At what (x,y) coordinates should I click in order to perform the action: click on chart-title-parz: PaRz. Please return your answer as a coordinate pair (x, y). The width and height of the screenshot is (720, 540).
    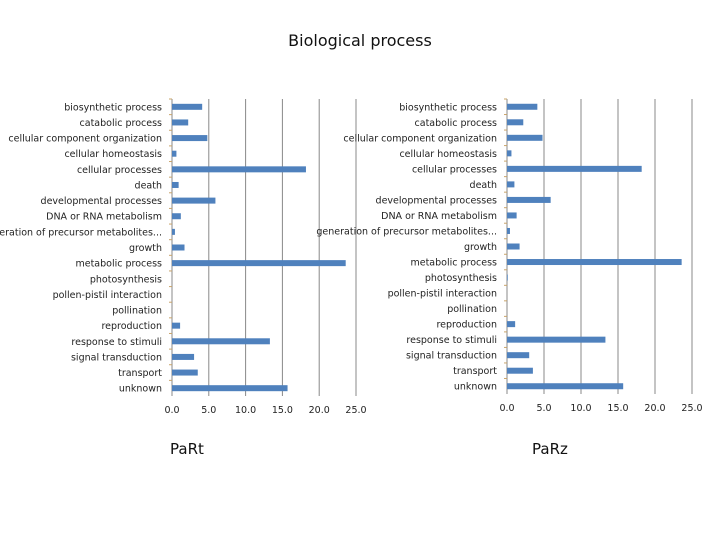
    Looking at the image, I should click on (550, 449).